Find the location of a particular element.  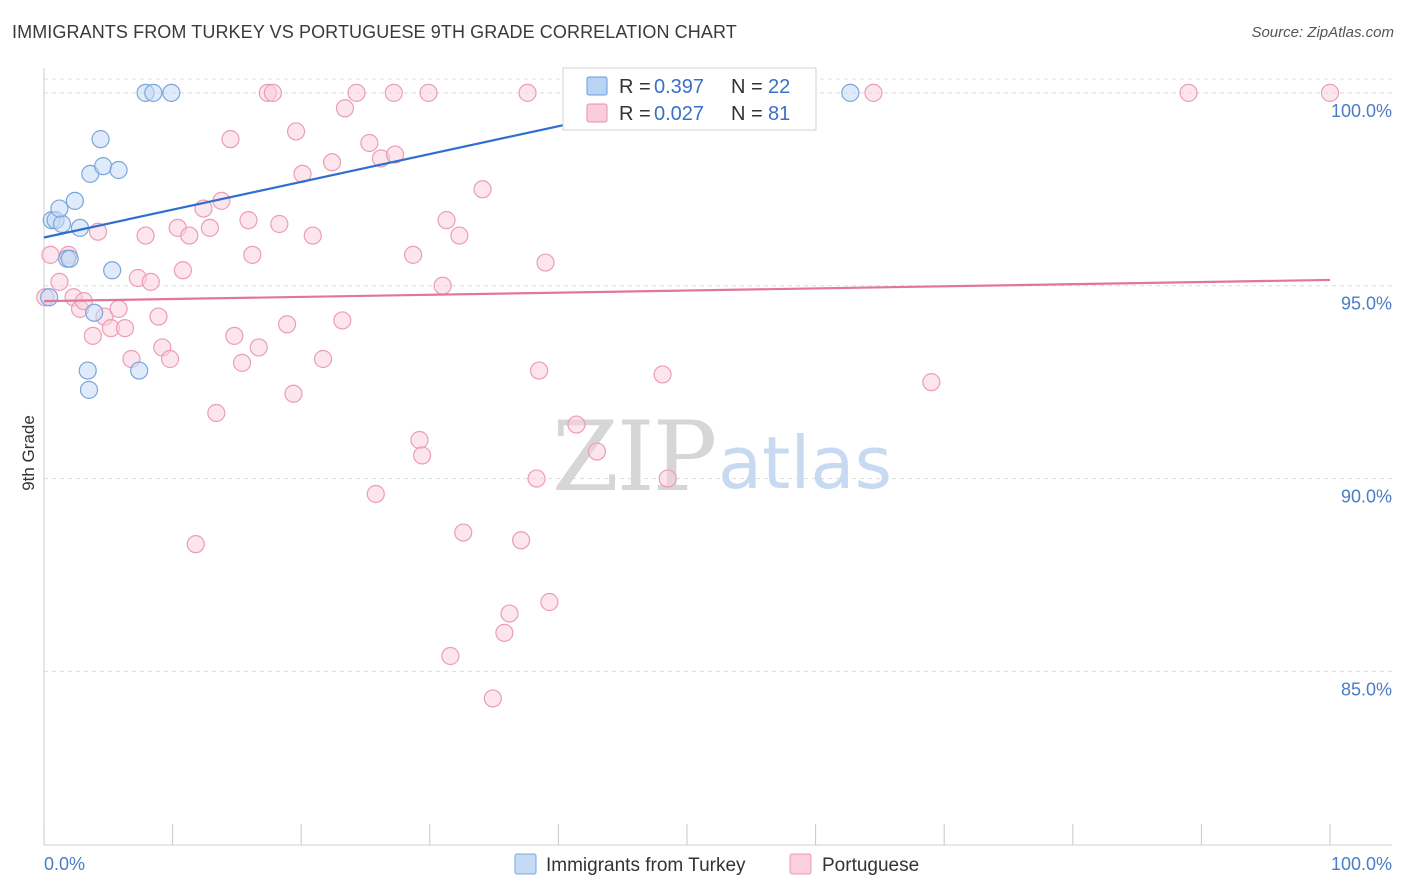

watermark: ZIP atlas is located at coordinates (722, 457).